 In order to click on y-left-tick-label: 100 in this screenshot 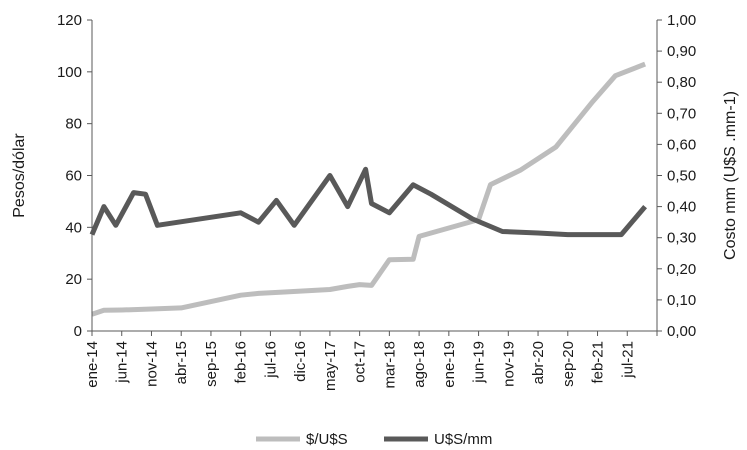, I will do `click(69, 72)`.